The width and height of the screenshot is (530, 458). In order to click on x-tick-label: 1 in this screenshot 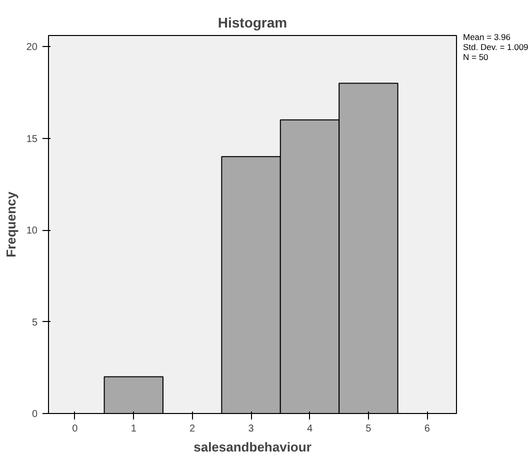, I will do `click(133, 429)`.